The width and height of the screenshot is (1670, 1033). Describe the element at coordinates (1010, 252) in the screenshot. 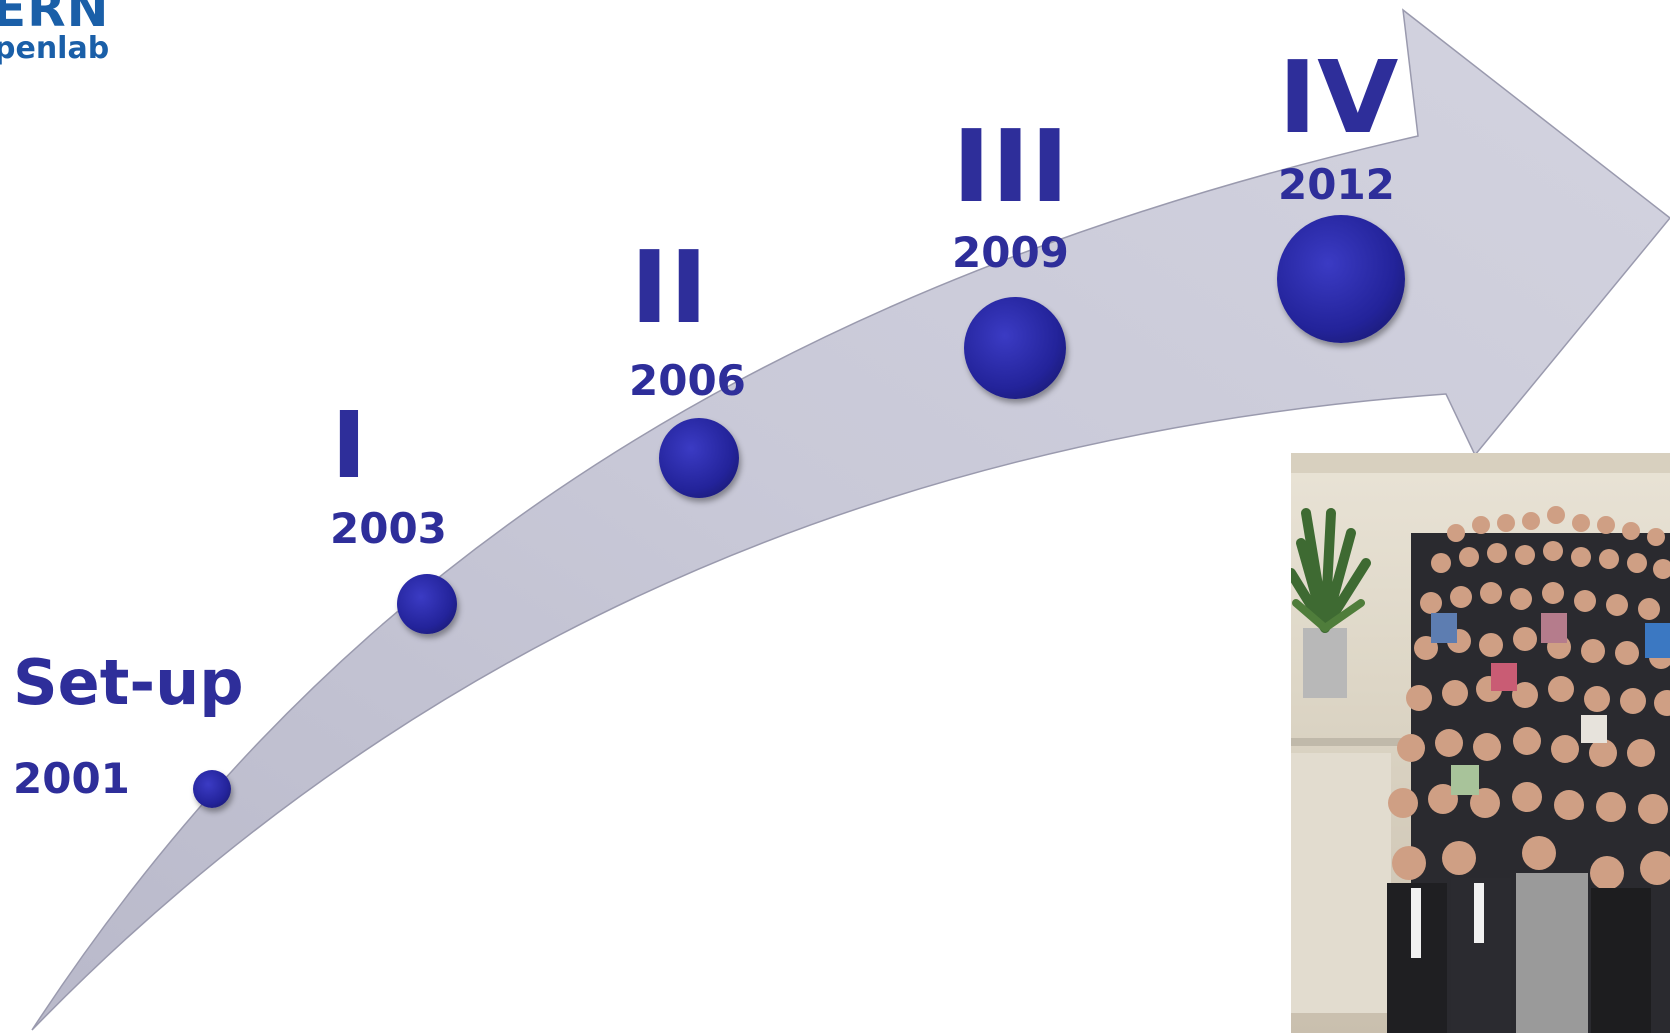

I see `milestone-3-year: 2009` at that location.